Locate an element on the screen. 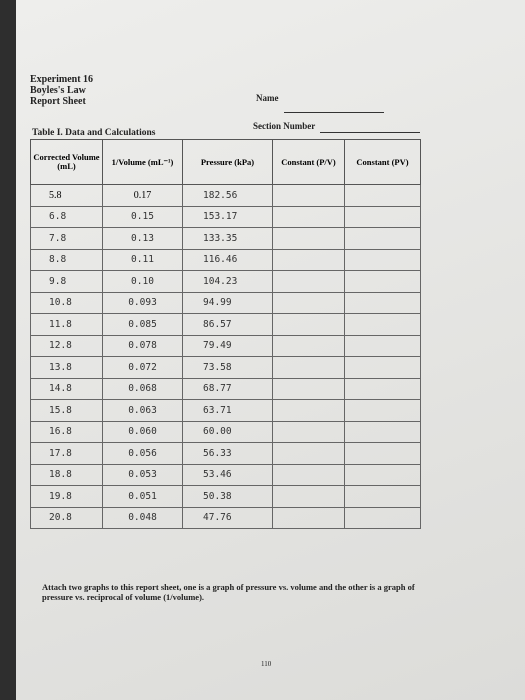  table-cell: 12.8 is located at coordinates (66, 345).